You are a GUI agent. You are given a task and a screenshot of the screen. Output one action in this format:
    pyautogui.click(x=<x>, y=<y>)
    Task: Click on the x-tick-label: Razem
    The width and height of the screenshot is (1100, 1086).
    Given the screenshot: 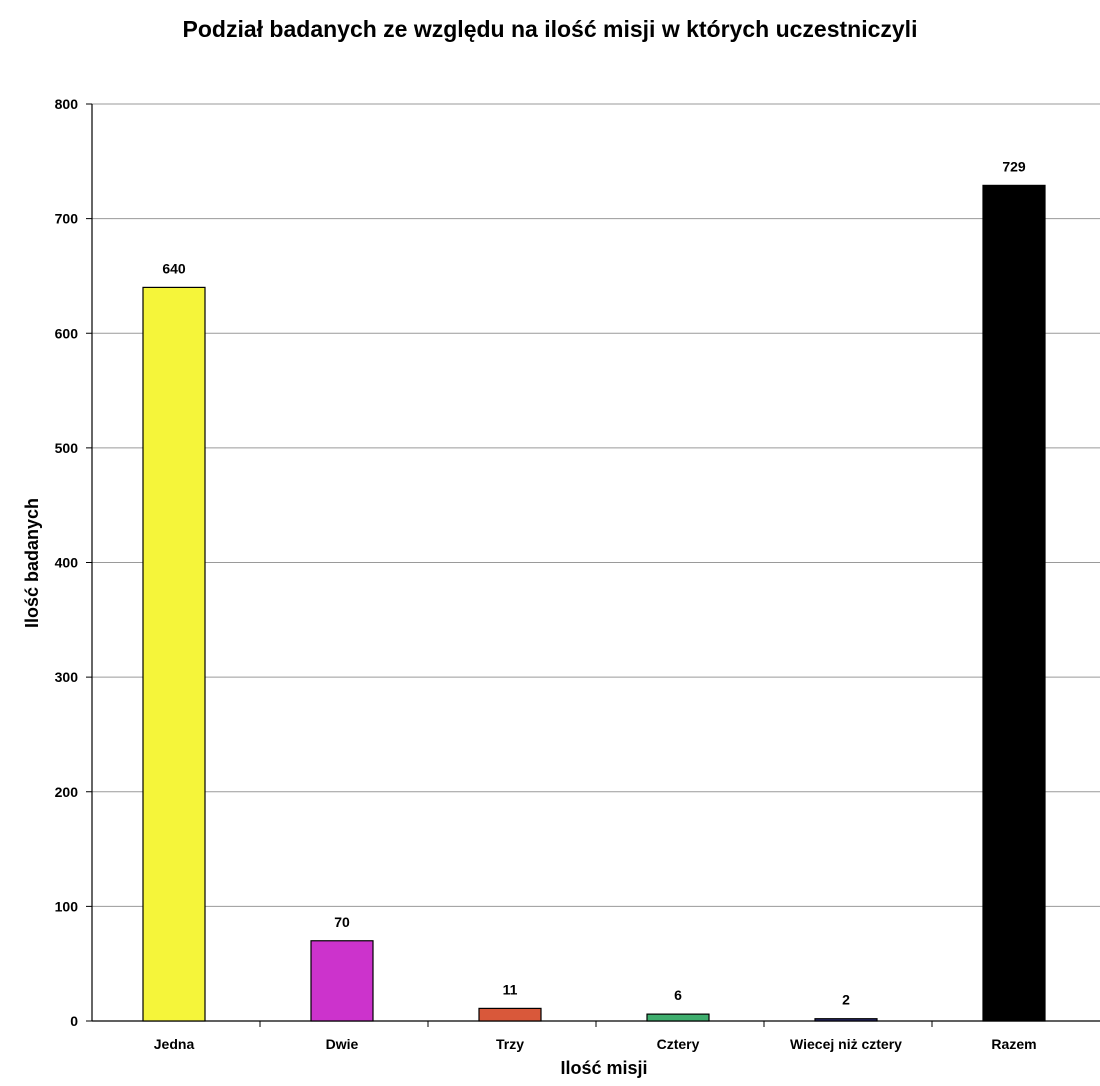 What is the action you would take?
    pyautogui.click(x=1013, y=1044)
    